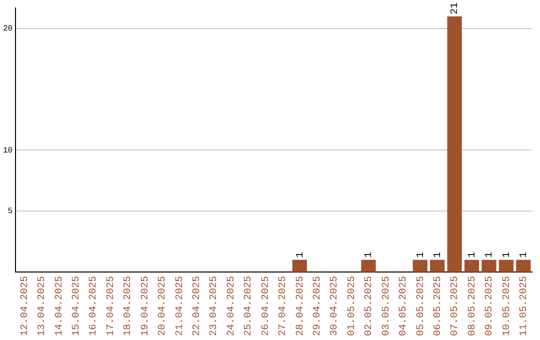  I want to click on x-tick-label: 16.04.2025, so click(94, 306).